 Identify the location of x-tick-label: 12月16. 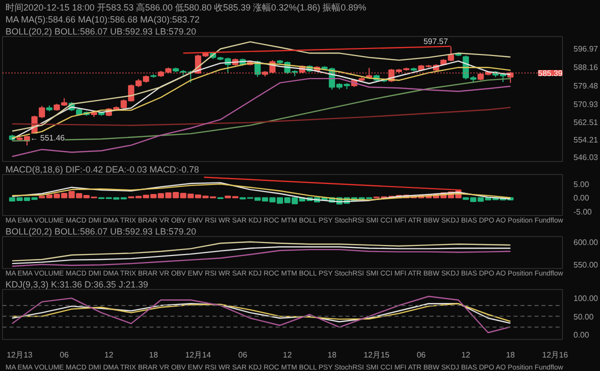
(555, 355).